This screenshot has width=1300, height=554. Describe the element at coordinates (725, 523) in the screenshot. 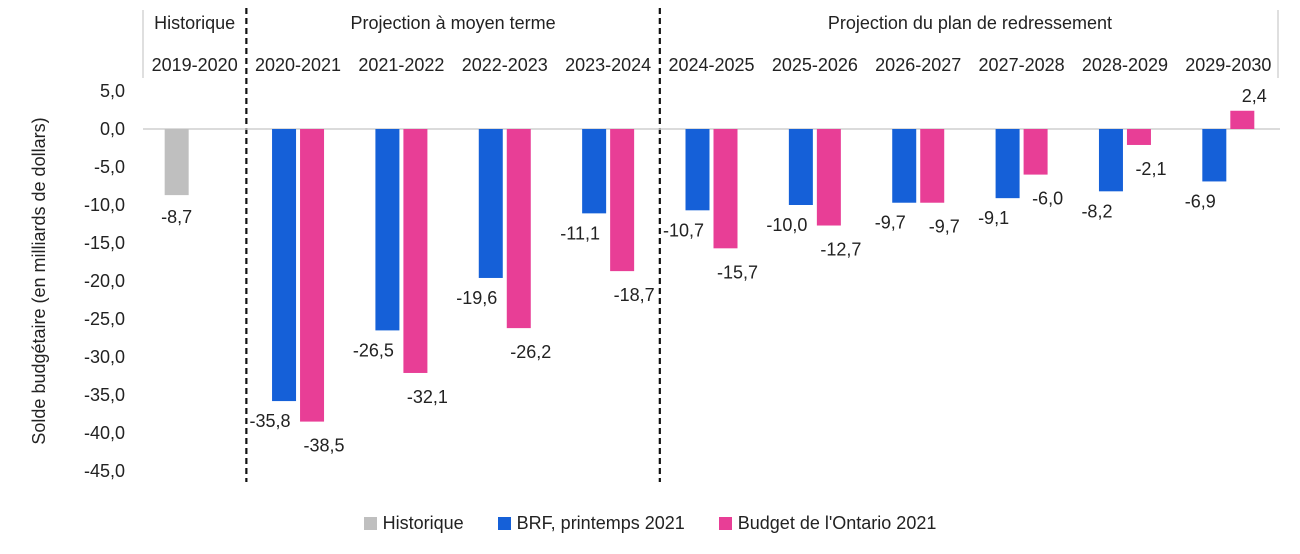

I see `legend-swatch-budget` at that location.